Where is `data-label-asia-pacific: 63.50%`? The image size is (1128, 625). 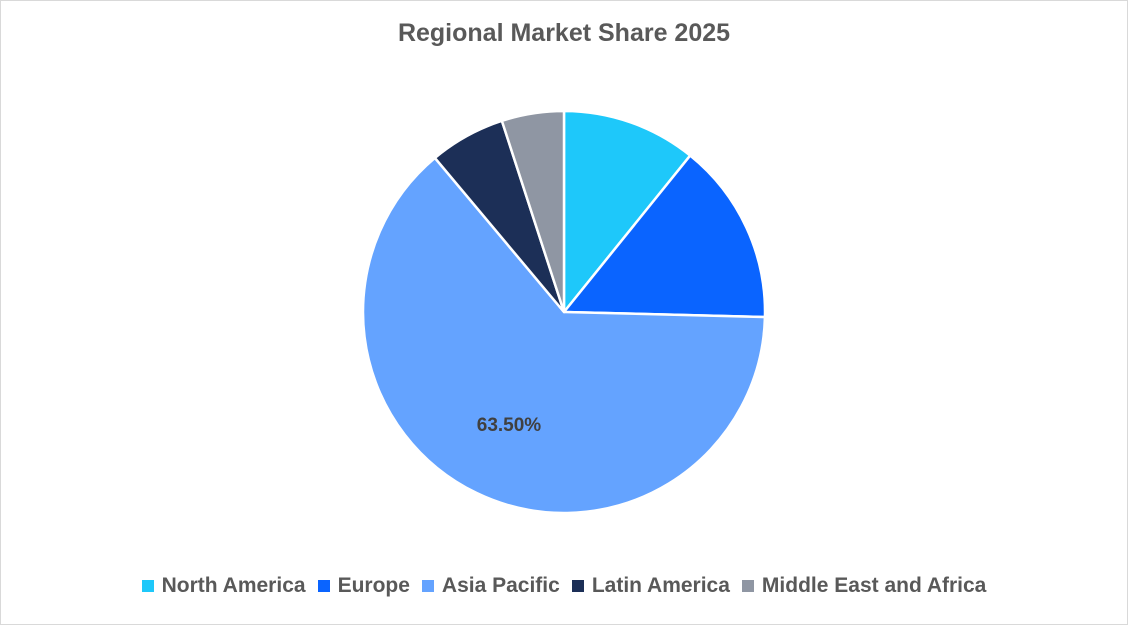
data-label-asia-pacific: 63.50% is located at coordinates (509, 425).